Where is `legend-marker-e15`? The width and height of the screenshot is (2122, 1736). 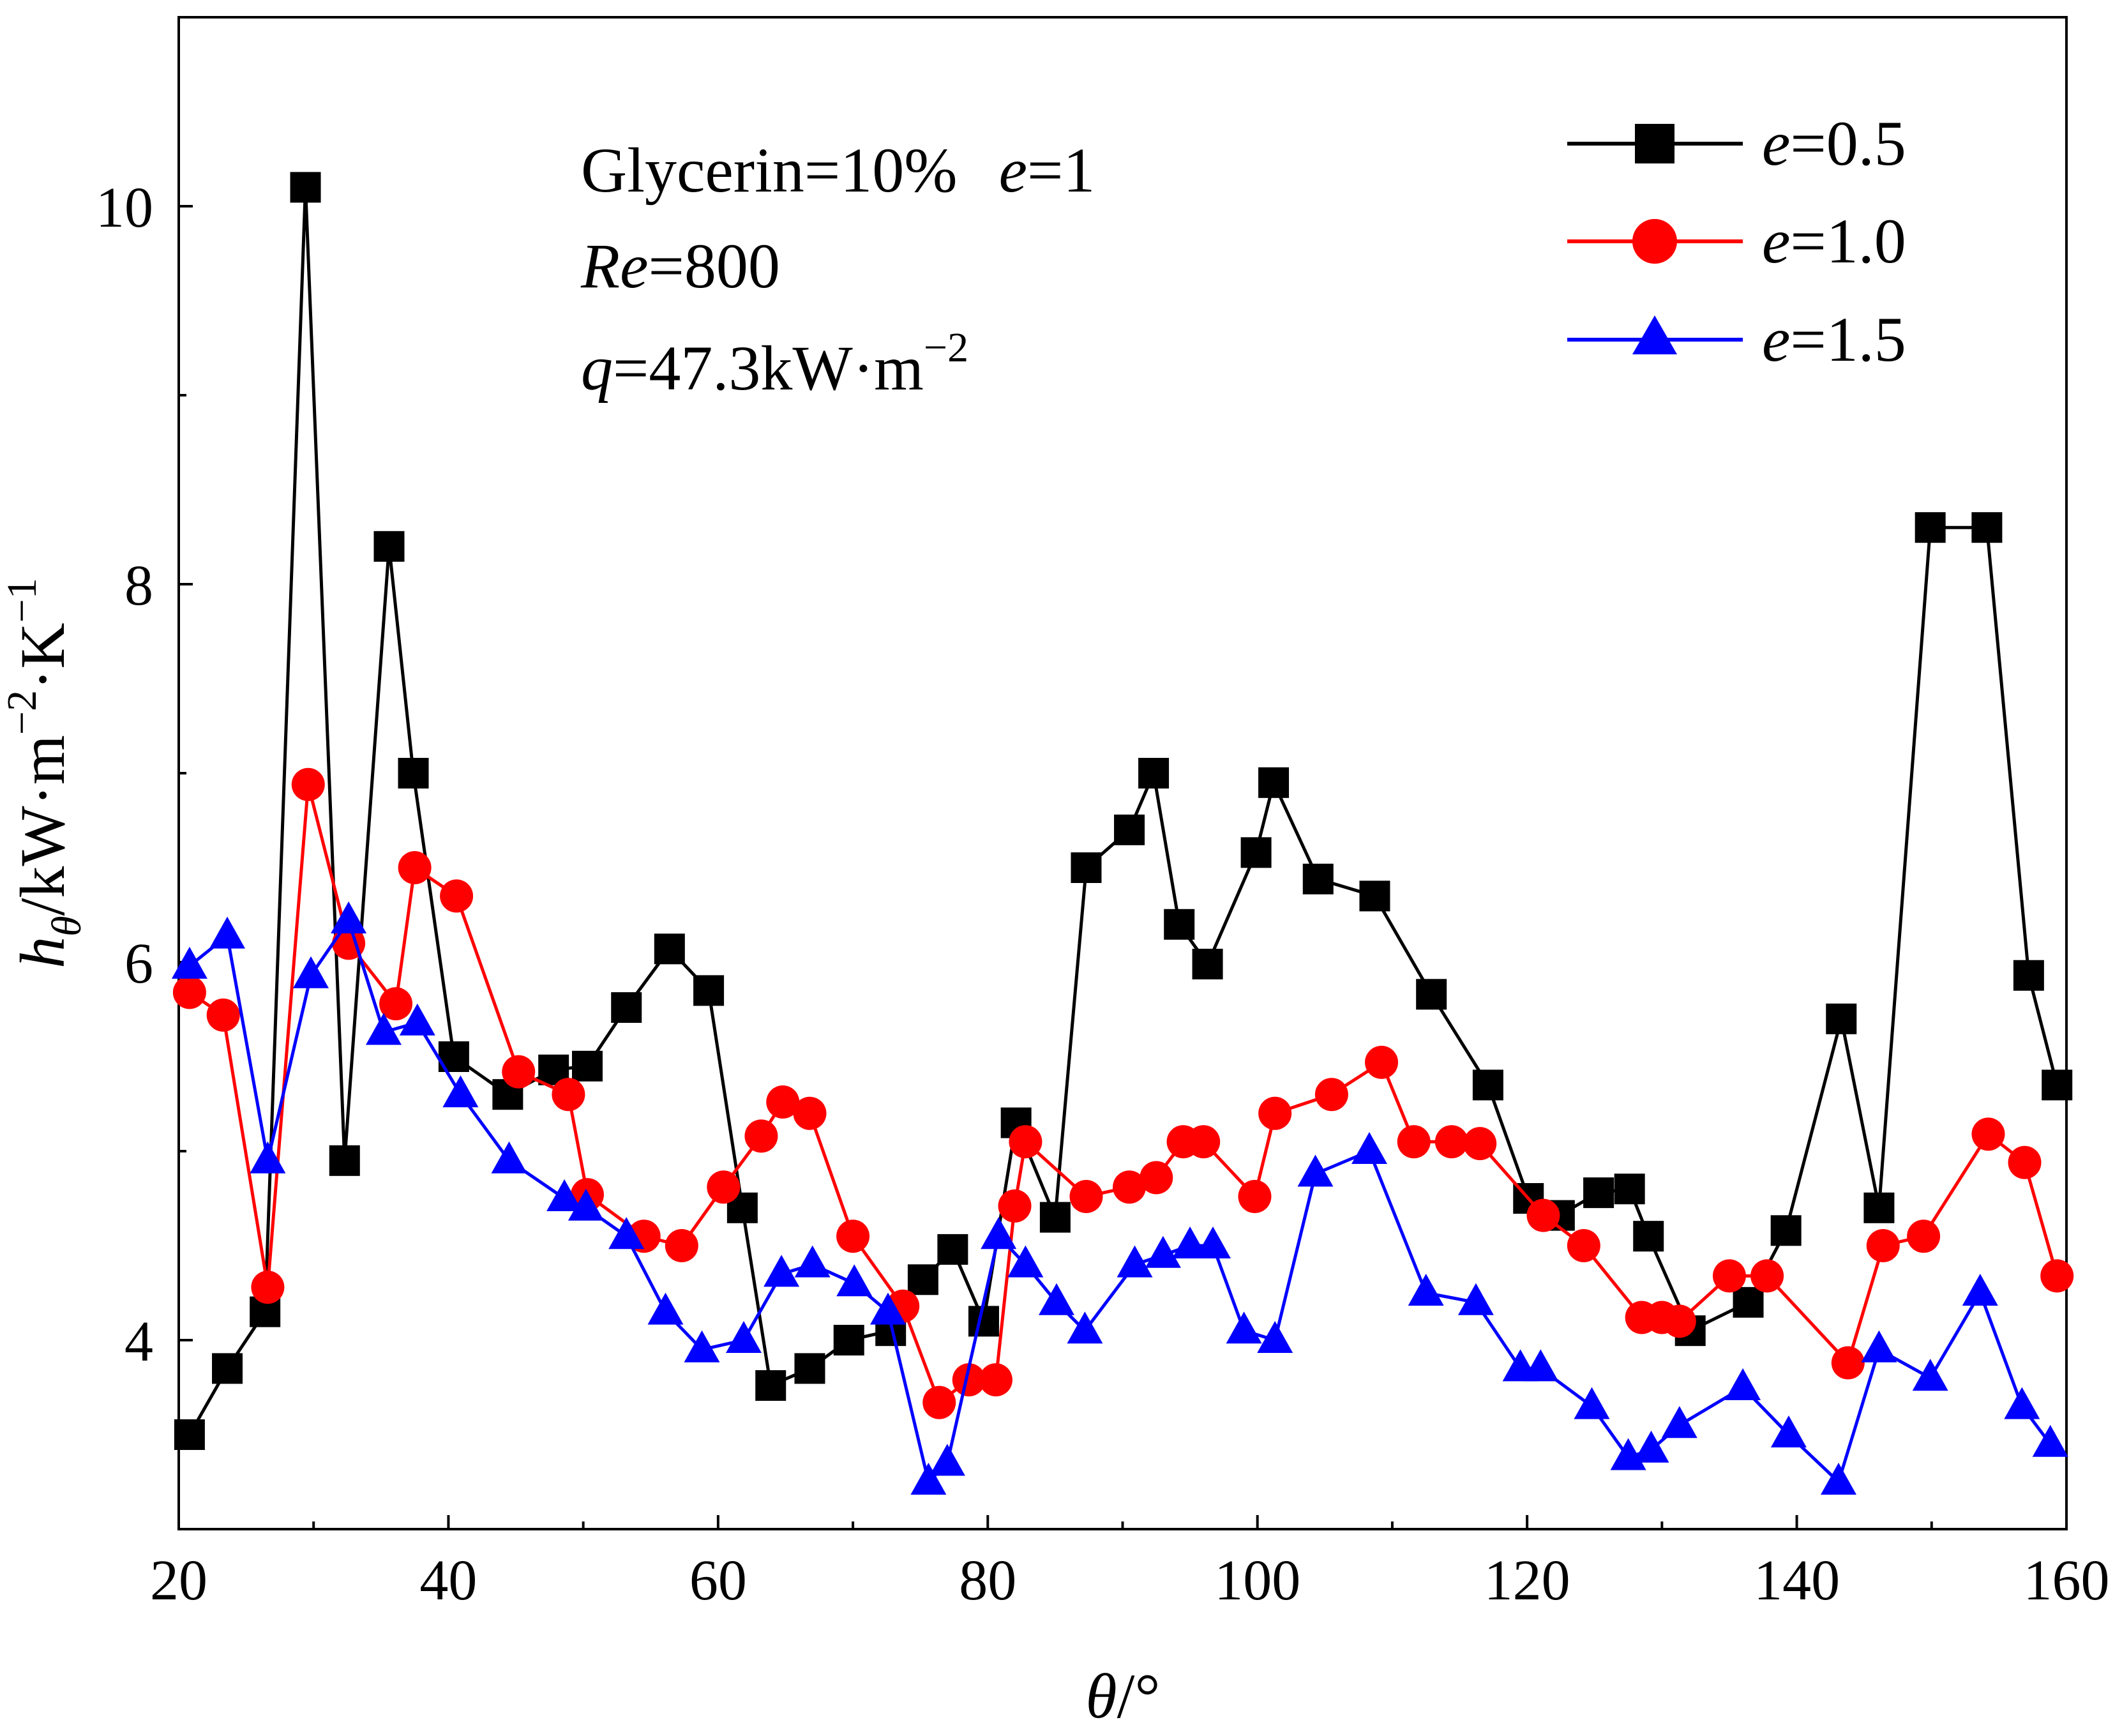
legend-marker-e15 is located at coordinates (1655, 334).